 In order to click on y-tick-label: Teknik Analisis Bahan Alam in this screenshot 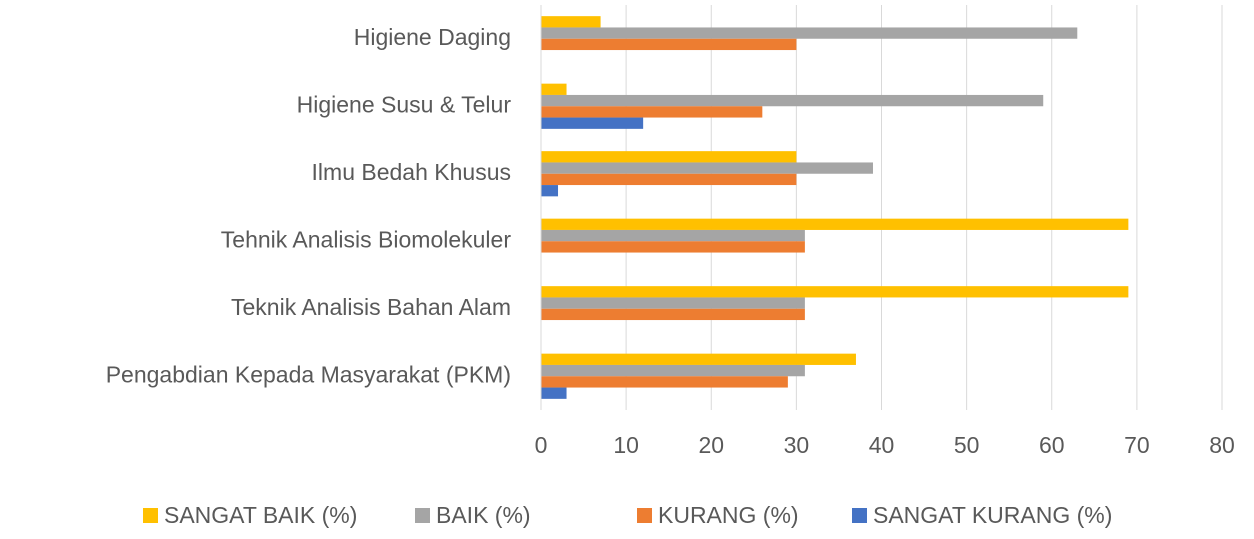, I will do `click(371, 307)`.